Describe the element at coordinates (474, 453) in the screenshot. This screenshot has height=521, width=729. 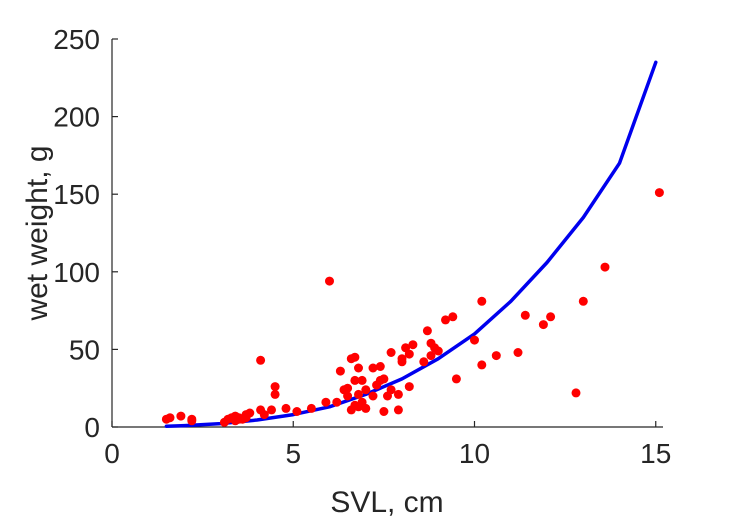
I see `x-tick-label: 10` at that location.